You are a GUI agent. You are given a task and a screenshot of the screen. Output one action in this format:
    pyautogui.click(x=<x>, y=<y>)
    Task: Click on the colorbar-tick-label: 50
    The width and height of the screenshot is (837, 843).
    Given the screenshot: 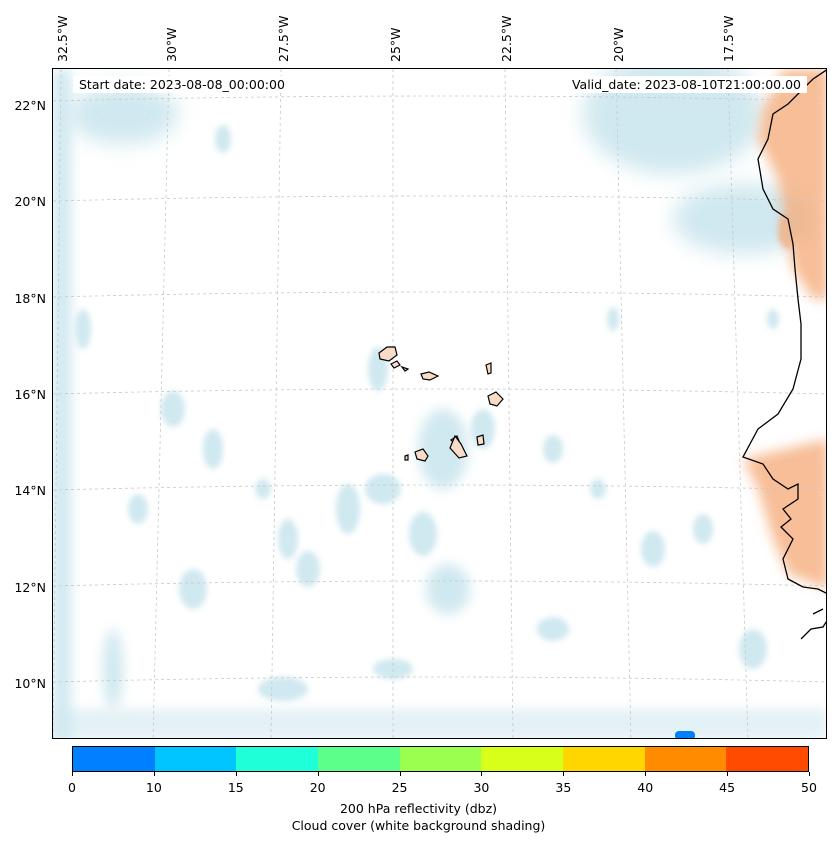 What is the action you would take?
    pyautogui.click(x=809, y=787)
    